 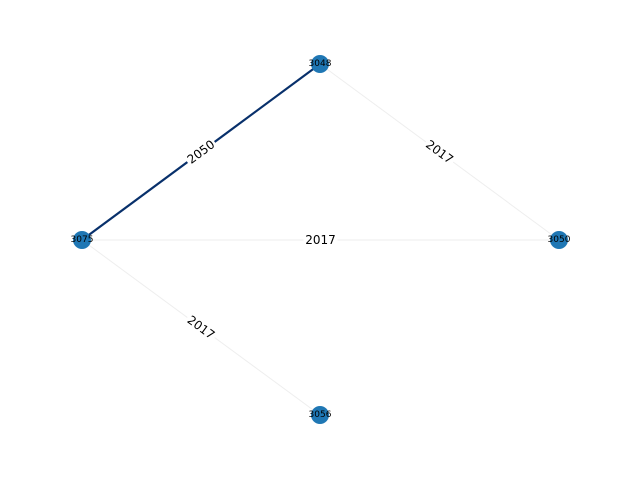 I want to click on node-label-3050: 3050, so click(x=559, y=240).